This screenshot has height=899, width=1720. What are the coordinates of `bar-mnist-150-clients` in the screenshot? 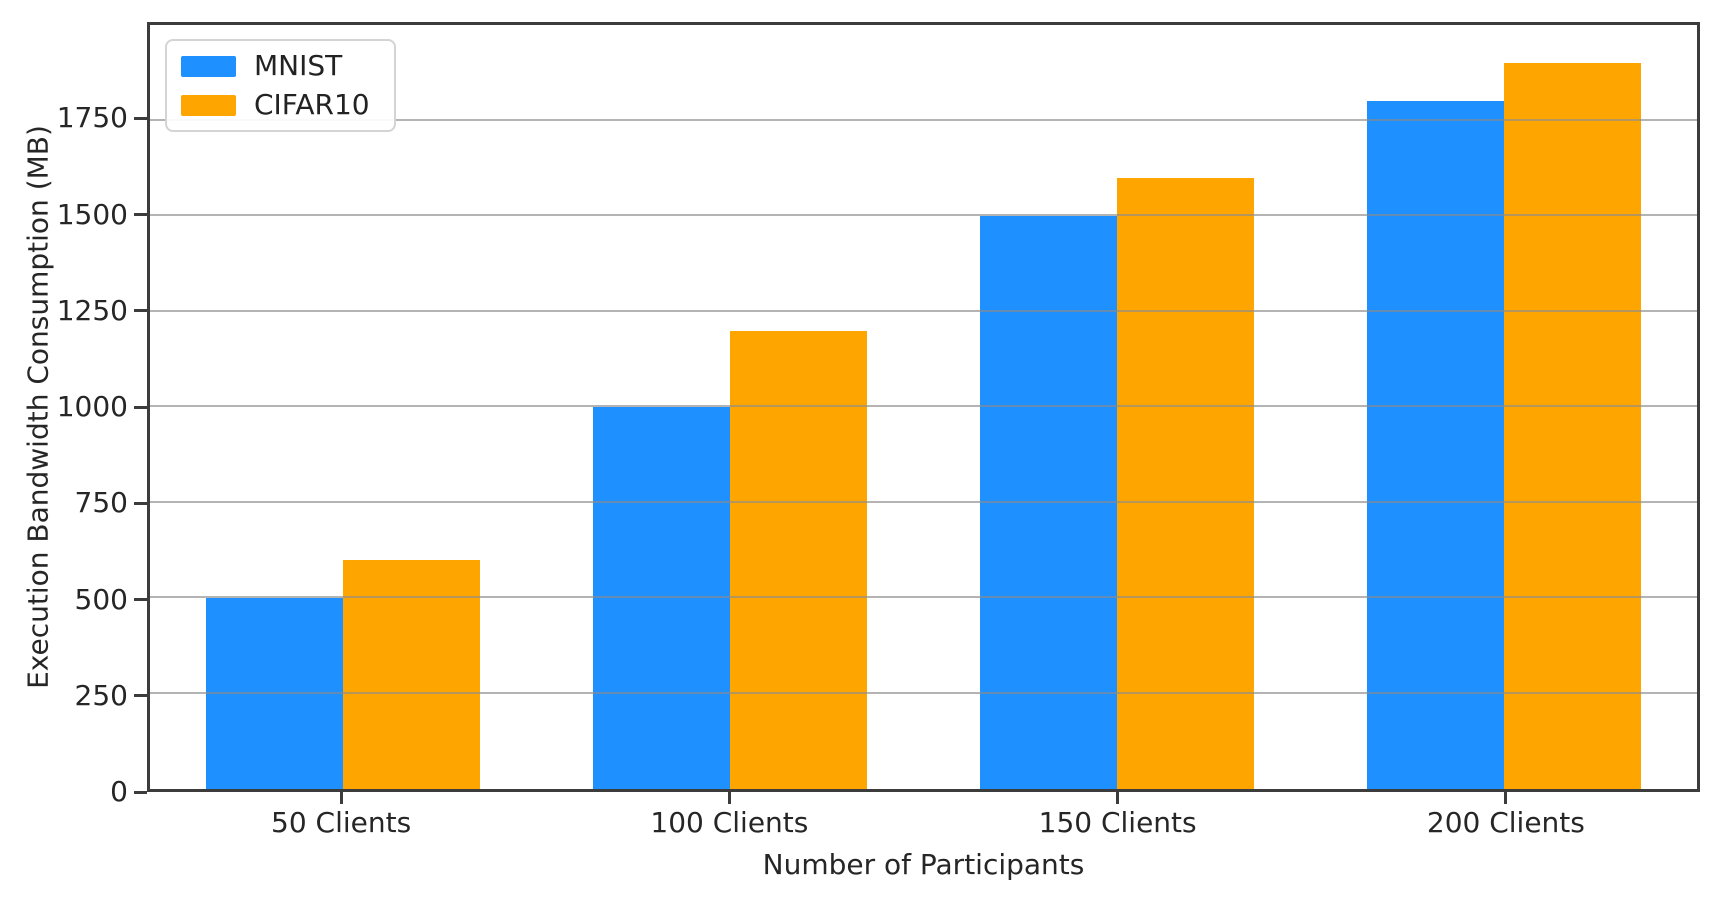 It's located at (1048, 502).